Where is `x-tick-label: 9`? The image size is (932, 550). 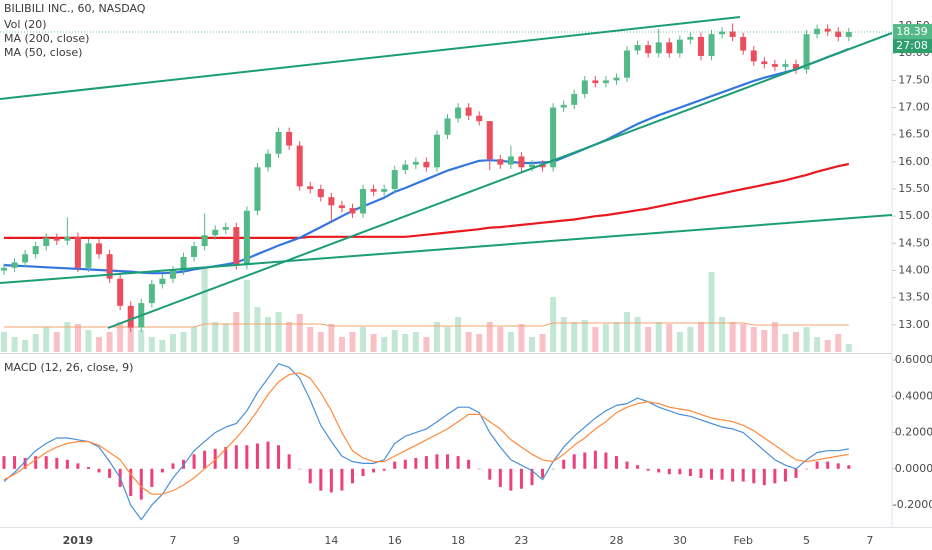
x-tick-label: 9 is located at coordinates (236, 540).